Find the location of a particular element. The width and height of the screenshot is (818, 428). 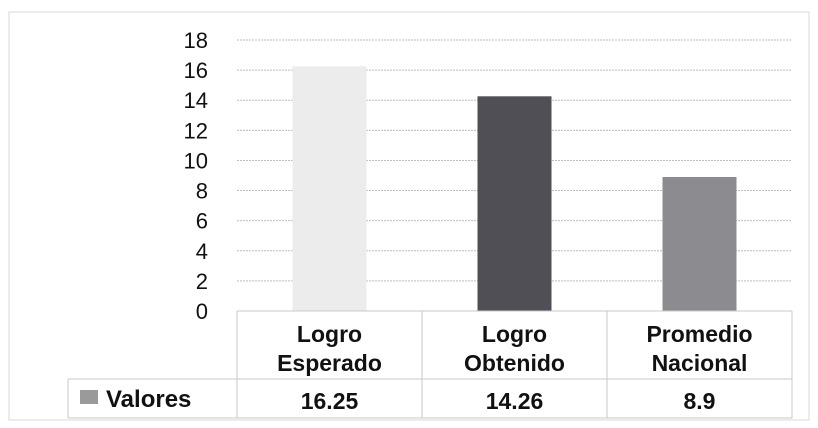

y-tick-label: 6 is located at coordinates (202, 221).